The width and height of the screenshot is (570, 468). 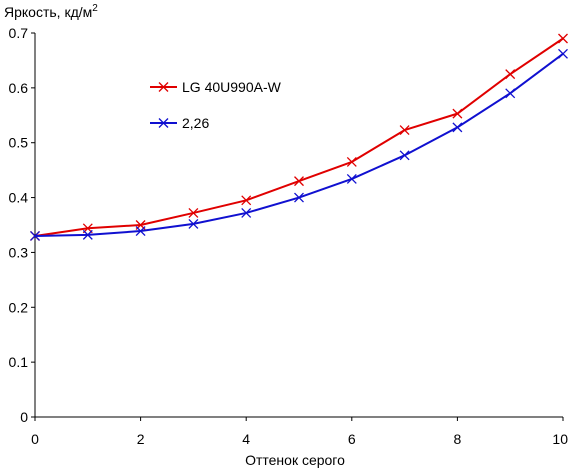 I want to click on x-tick-label: 2, so click(x=141, y=439).